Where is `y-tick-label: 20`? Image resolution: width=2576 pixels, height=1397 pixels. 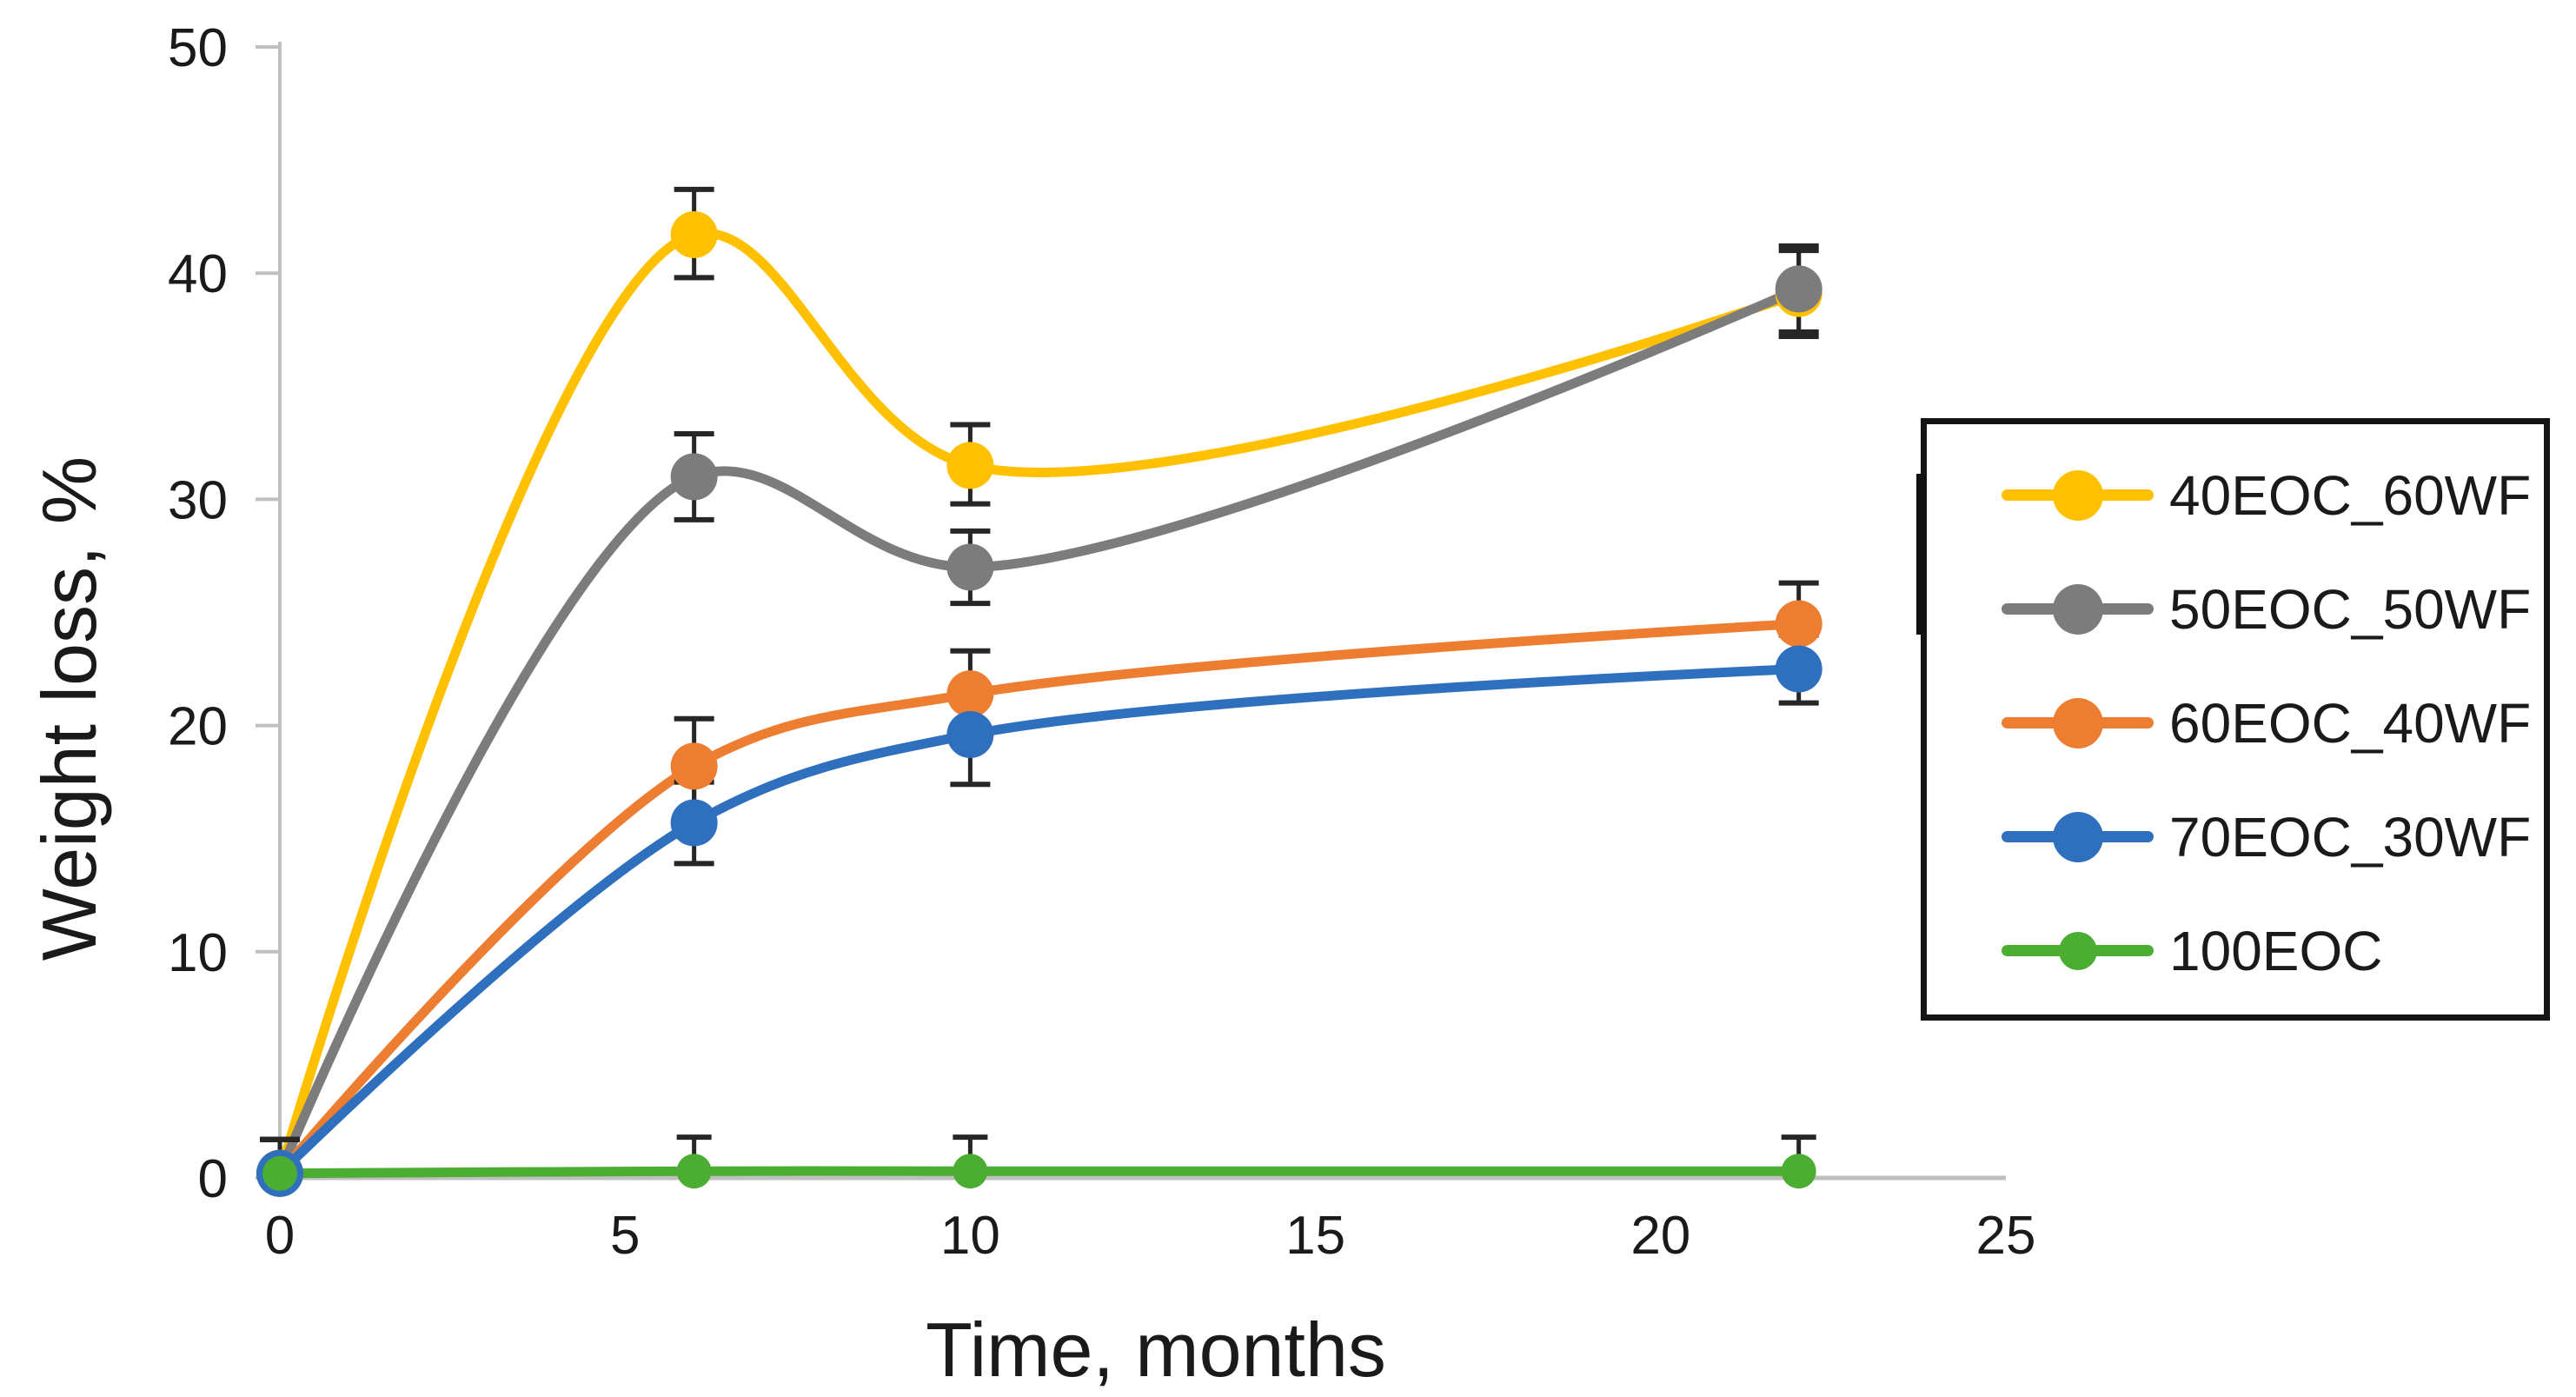
y-tick-label: 20 is located at coordinates (198, 727).